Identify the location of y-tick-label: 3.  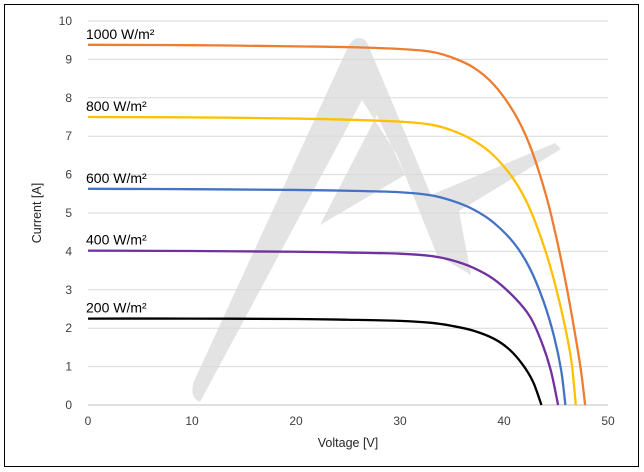
(68, 290).